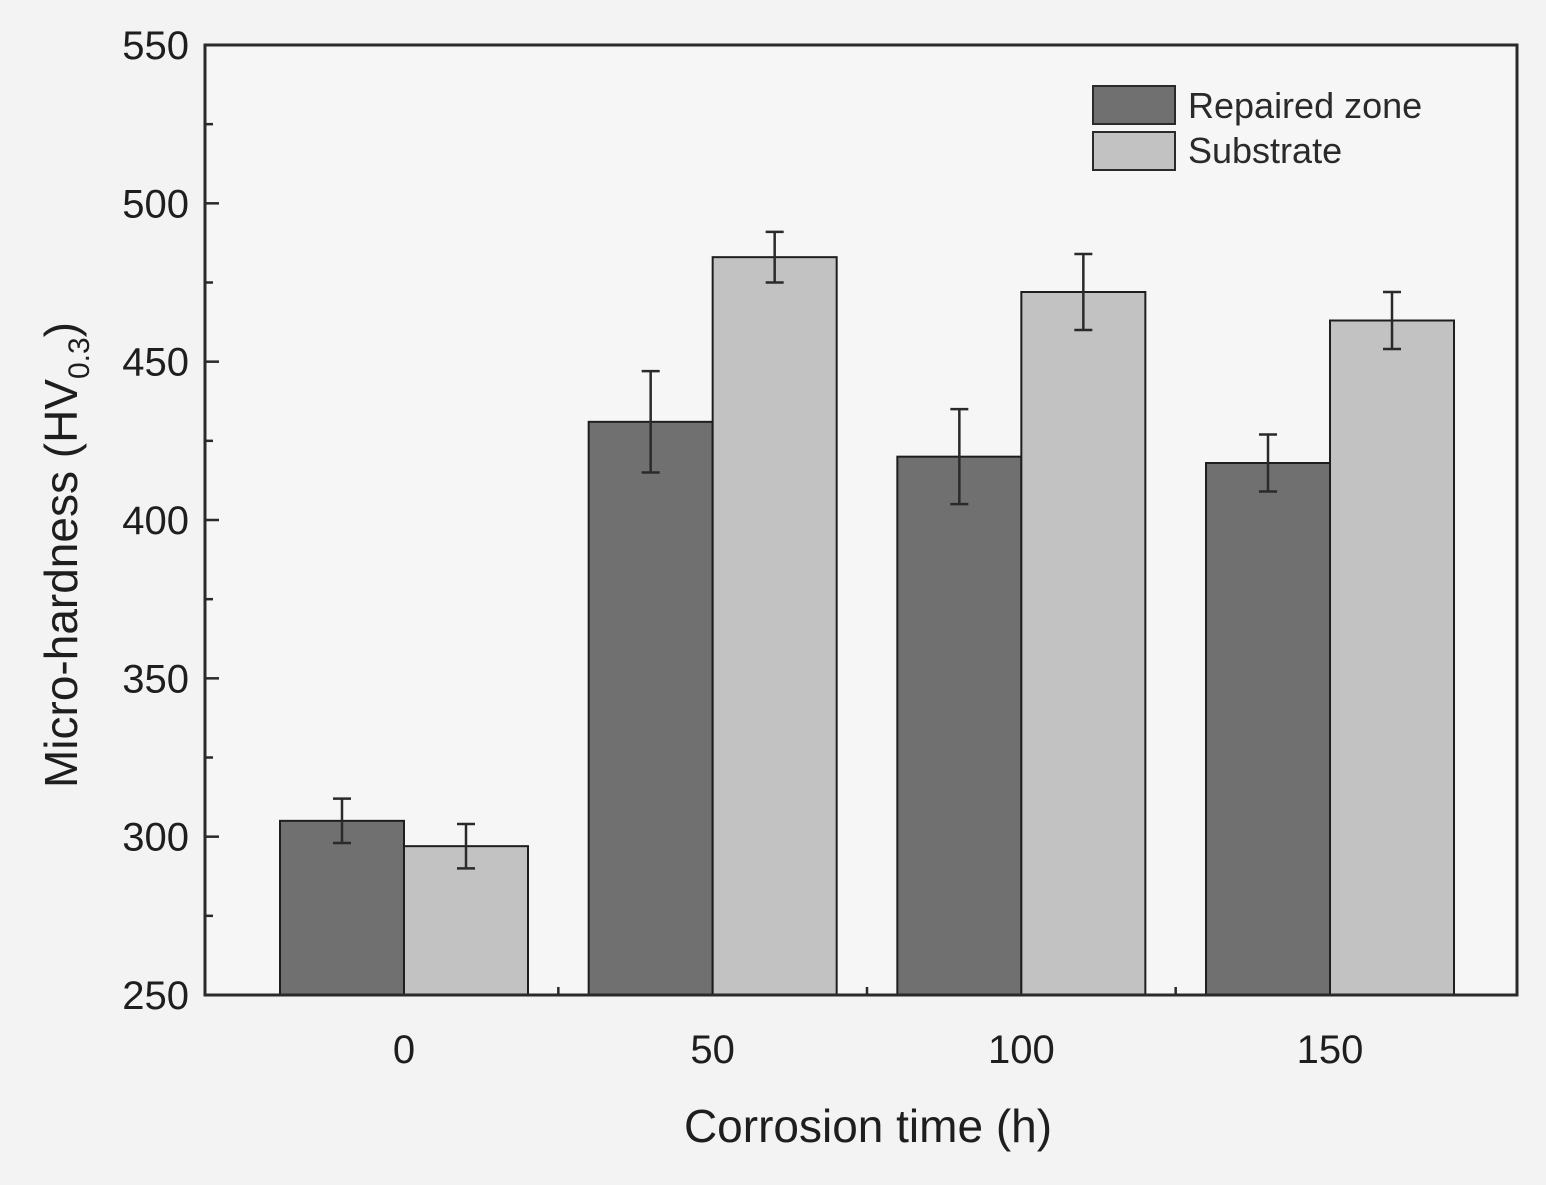 This screenshot has height=1185, width=1546. What do you see at coordinates (61, 583) in the screenshot?
I see `y-axis-title-main: Micro-hardness (HV` at bounding box center [61, 583].